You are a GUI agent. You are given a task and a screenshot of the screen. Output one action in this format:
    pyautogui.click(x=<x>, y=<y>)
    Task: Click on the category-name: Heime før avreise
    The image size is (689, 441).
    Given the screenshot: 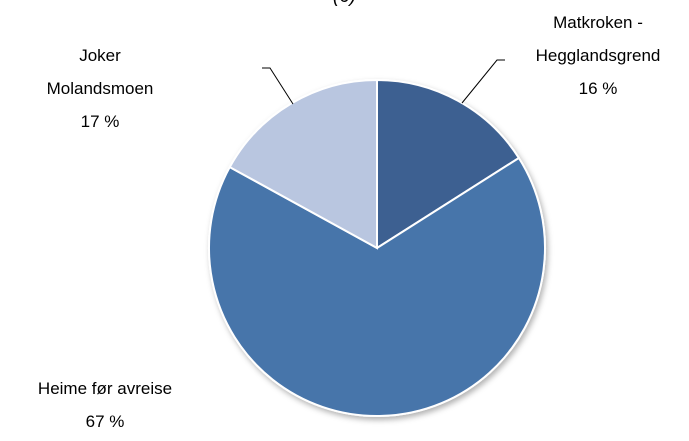 What is the action you would take?
    pyautogui.click(x=105, y=388)
    